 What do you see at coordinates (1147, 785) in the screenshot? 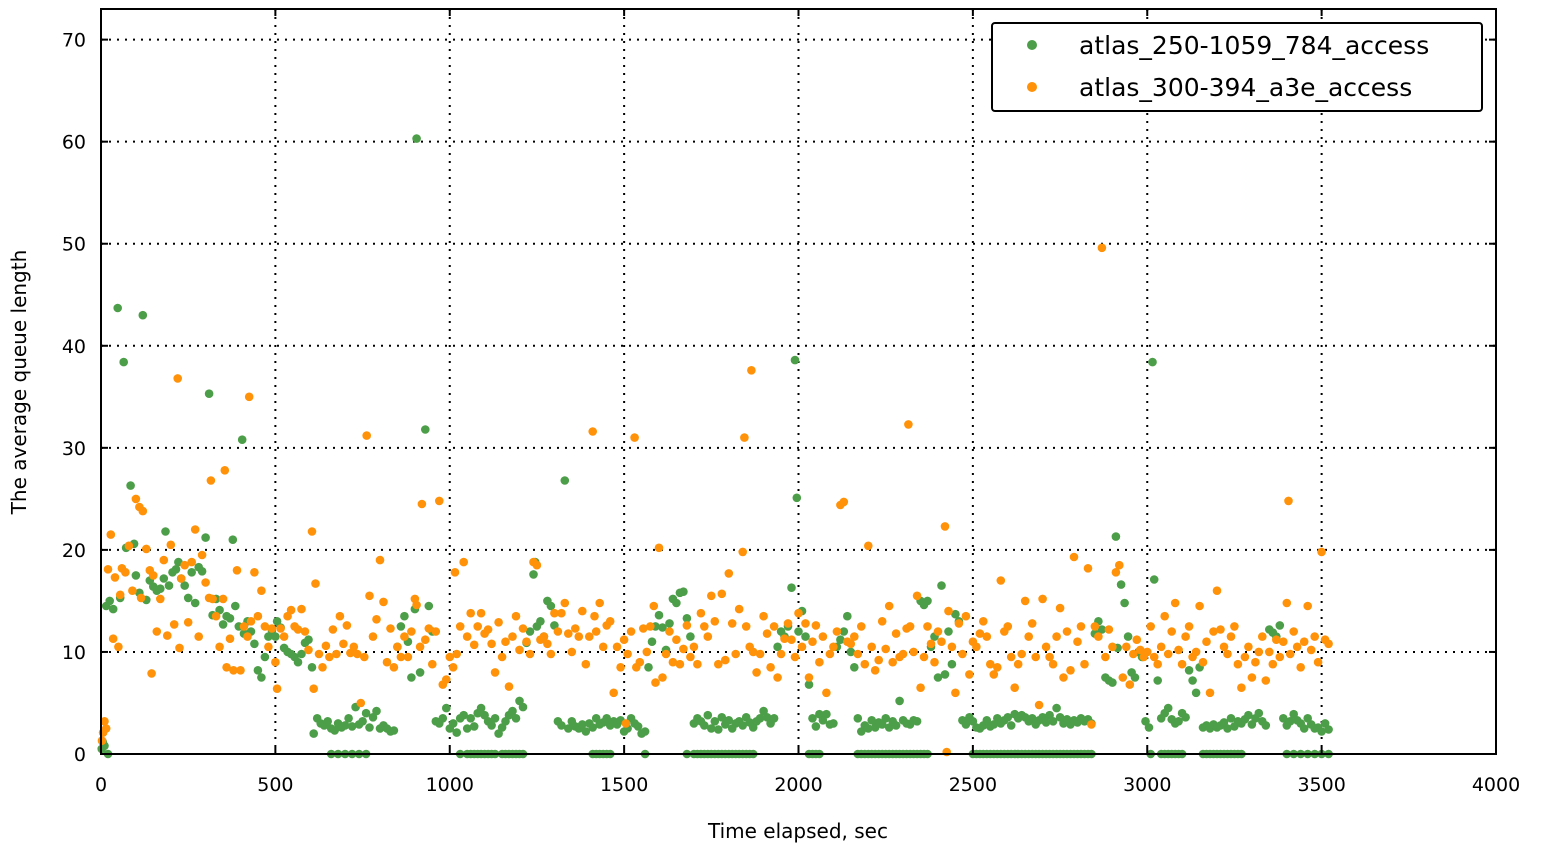
I see `x-tick-label: 3000` at bounding box center [1147, 785].